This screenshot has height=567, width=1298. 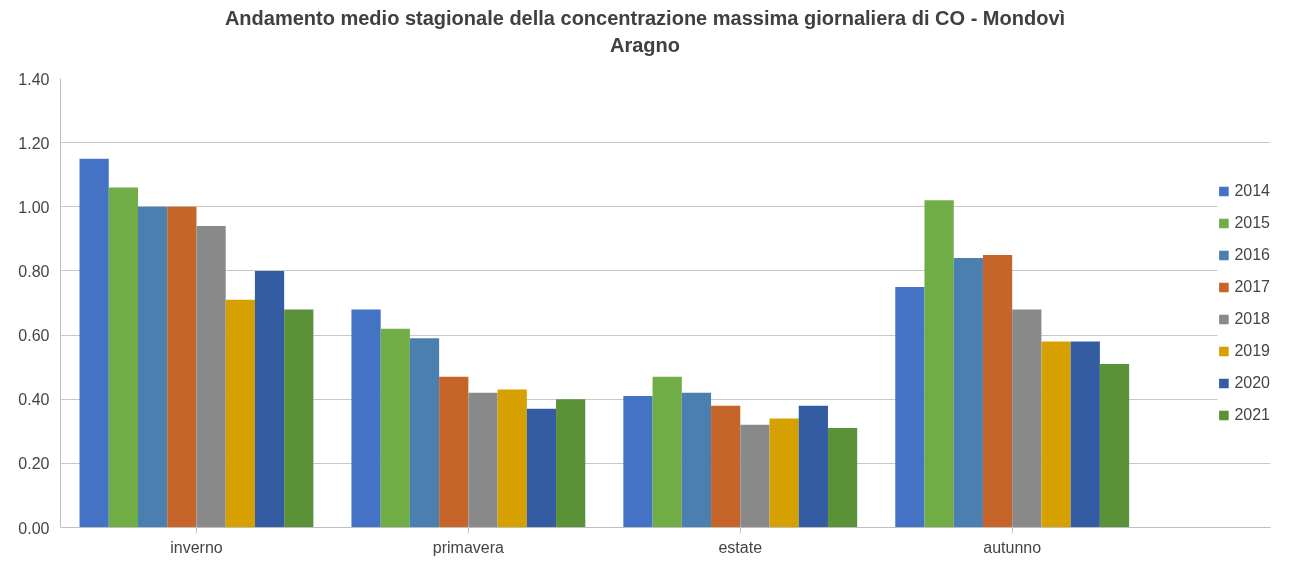 I want to click on legend-label: 2014, so click(x=1252, y=190).